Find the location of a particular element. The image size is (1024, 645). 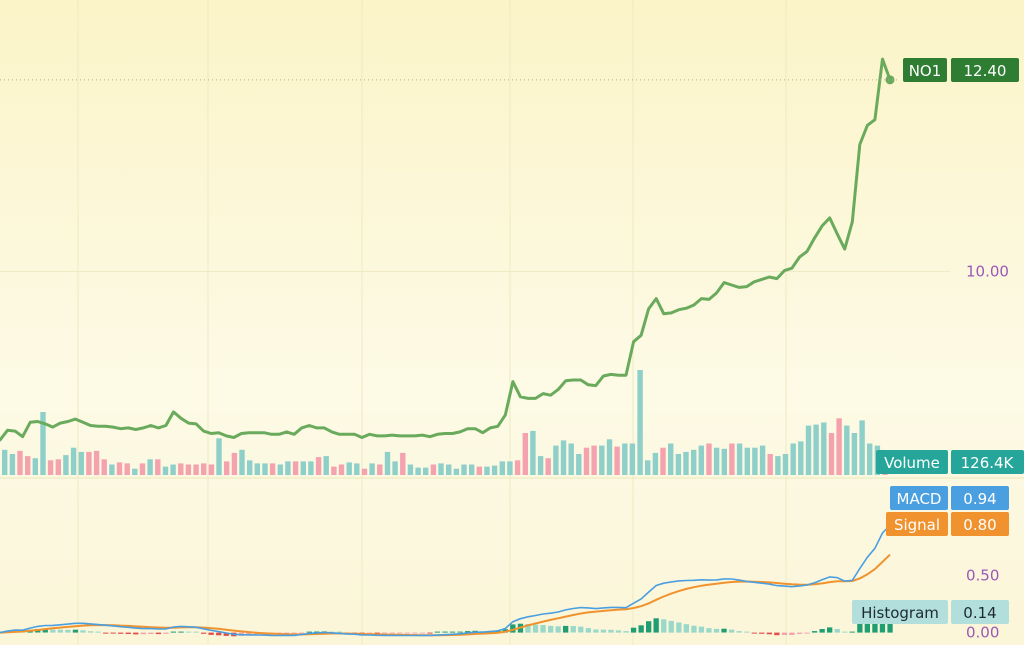

macd-value: 0.94 is located at coordinates (979, 499).